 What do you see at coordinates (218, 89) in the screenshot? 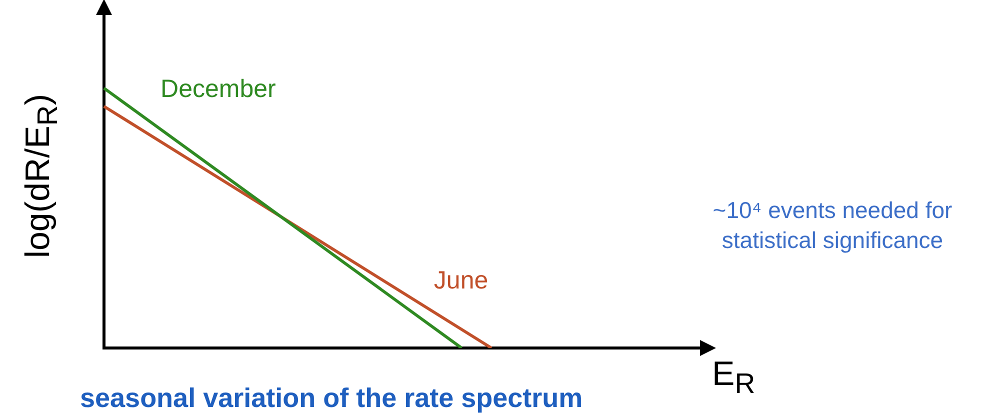
I see `series-label: December` at bounding box center [218, 89].